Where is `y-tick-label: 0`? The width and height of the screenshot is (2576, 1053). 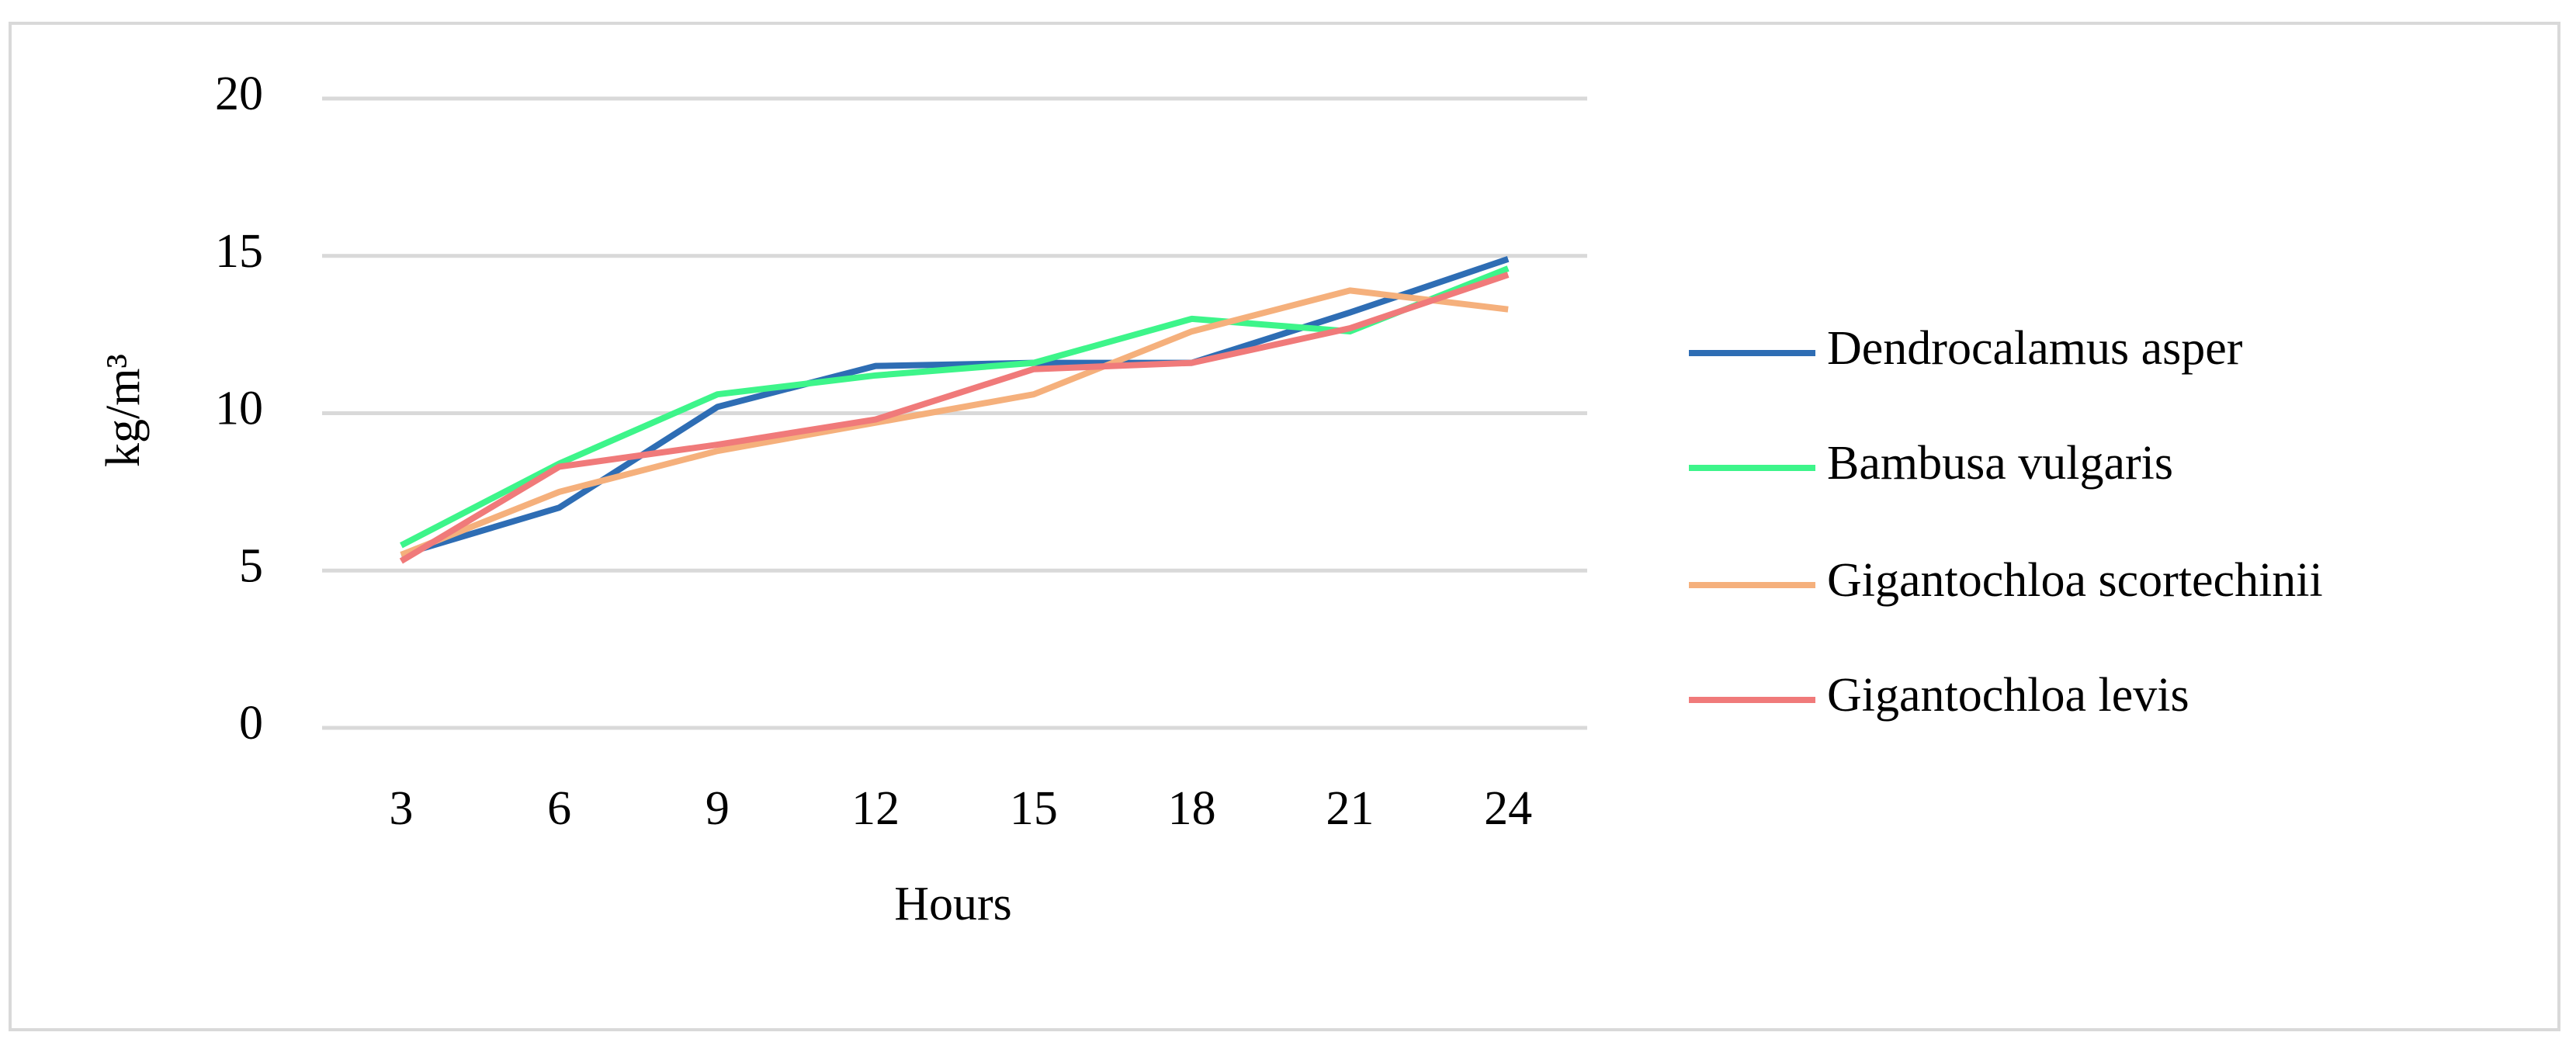
y-tick-label: 0 is located at coordinates (251, 723).